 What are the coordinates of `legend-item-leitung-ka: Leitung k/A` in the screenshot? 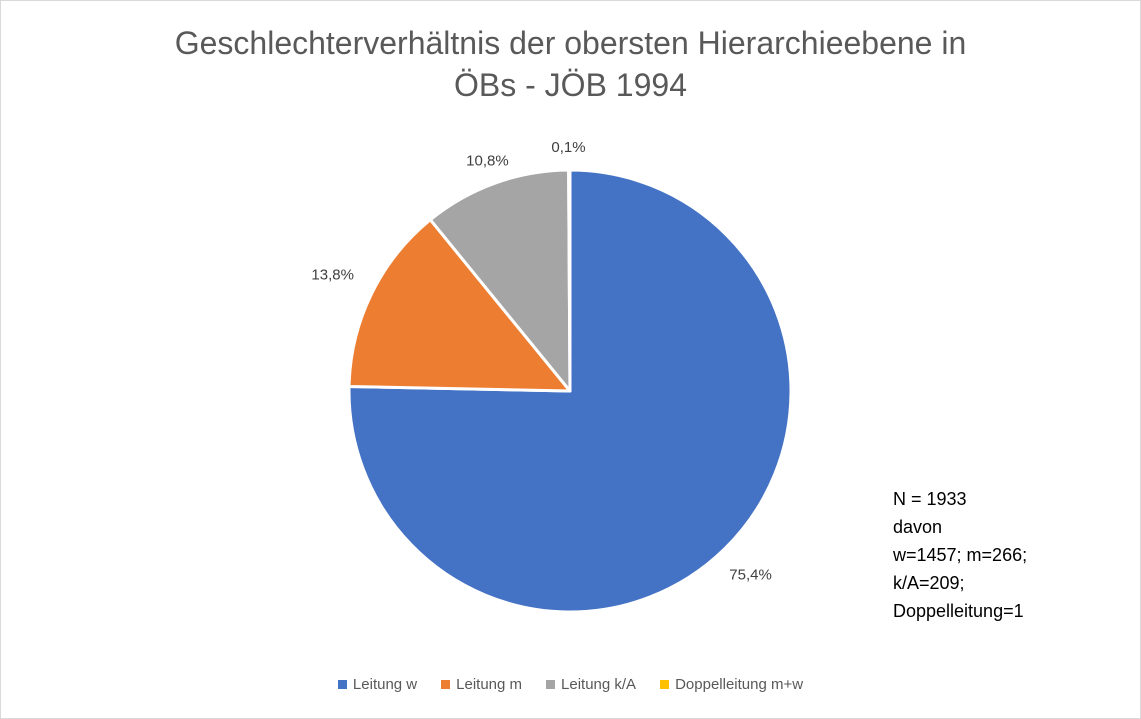 It's located at (591, 684).